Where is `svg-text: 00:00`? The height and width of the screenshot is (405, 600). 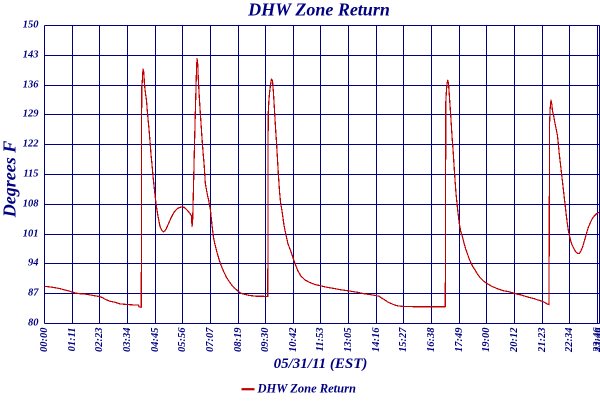 svg-text: 00:00 is located at coordinates (44, 339).